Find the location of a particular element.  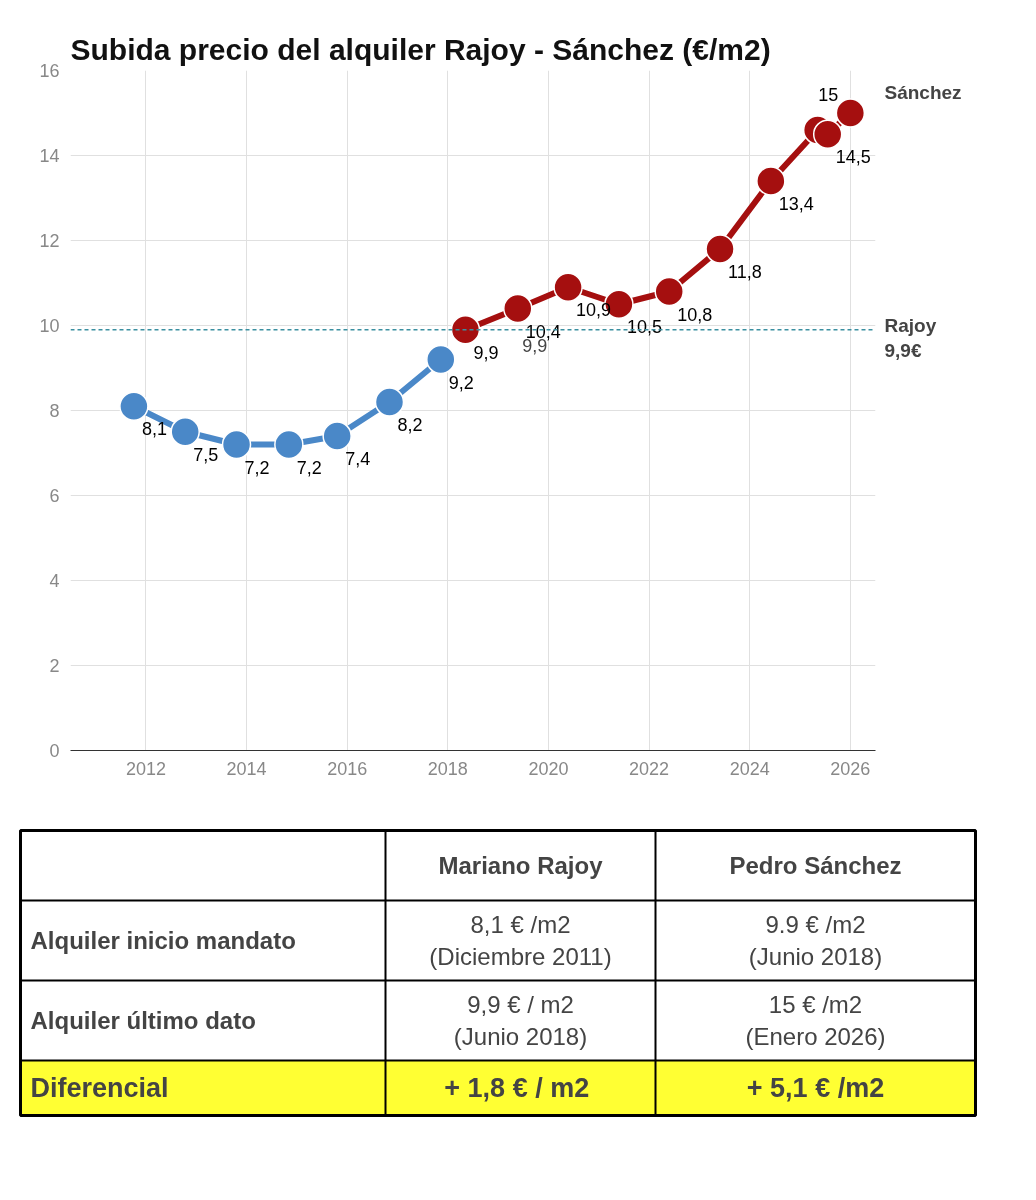

data-label: 10,9 is located at coordinates (594, 310).